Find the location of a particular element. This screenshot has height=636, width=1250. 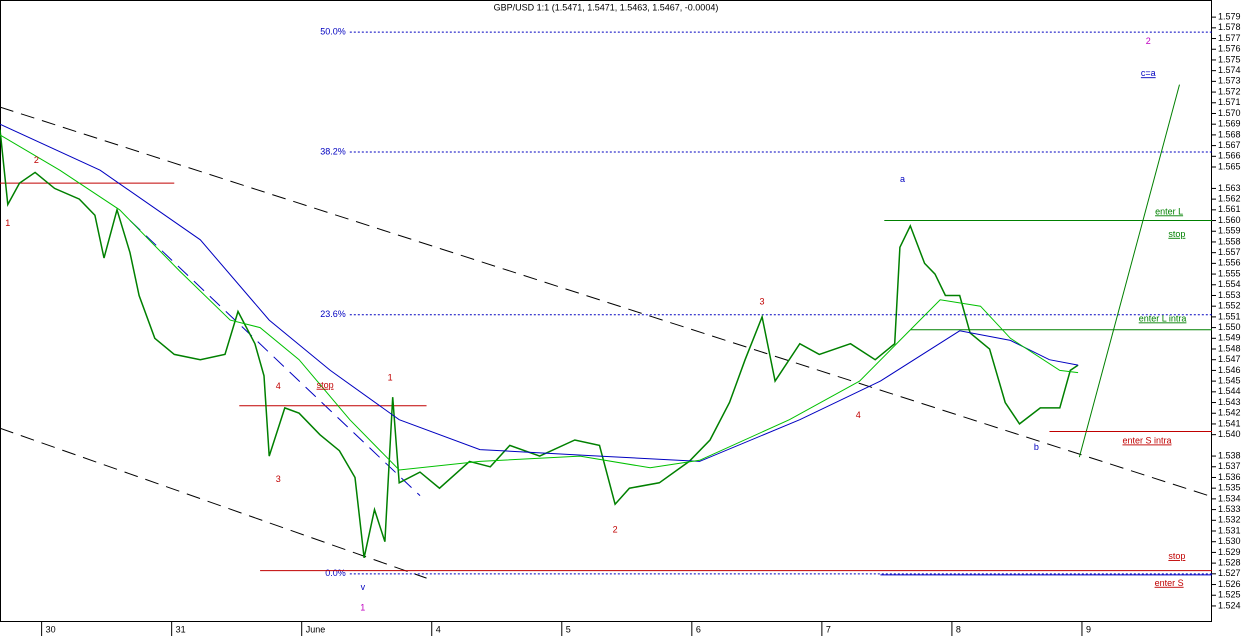

y-tick-label: 1.555 is located at coordinates (1229, 273).